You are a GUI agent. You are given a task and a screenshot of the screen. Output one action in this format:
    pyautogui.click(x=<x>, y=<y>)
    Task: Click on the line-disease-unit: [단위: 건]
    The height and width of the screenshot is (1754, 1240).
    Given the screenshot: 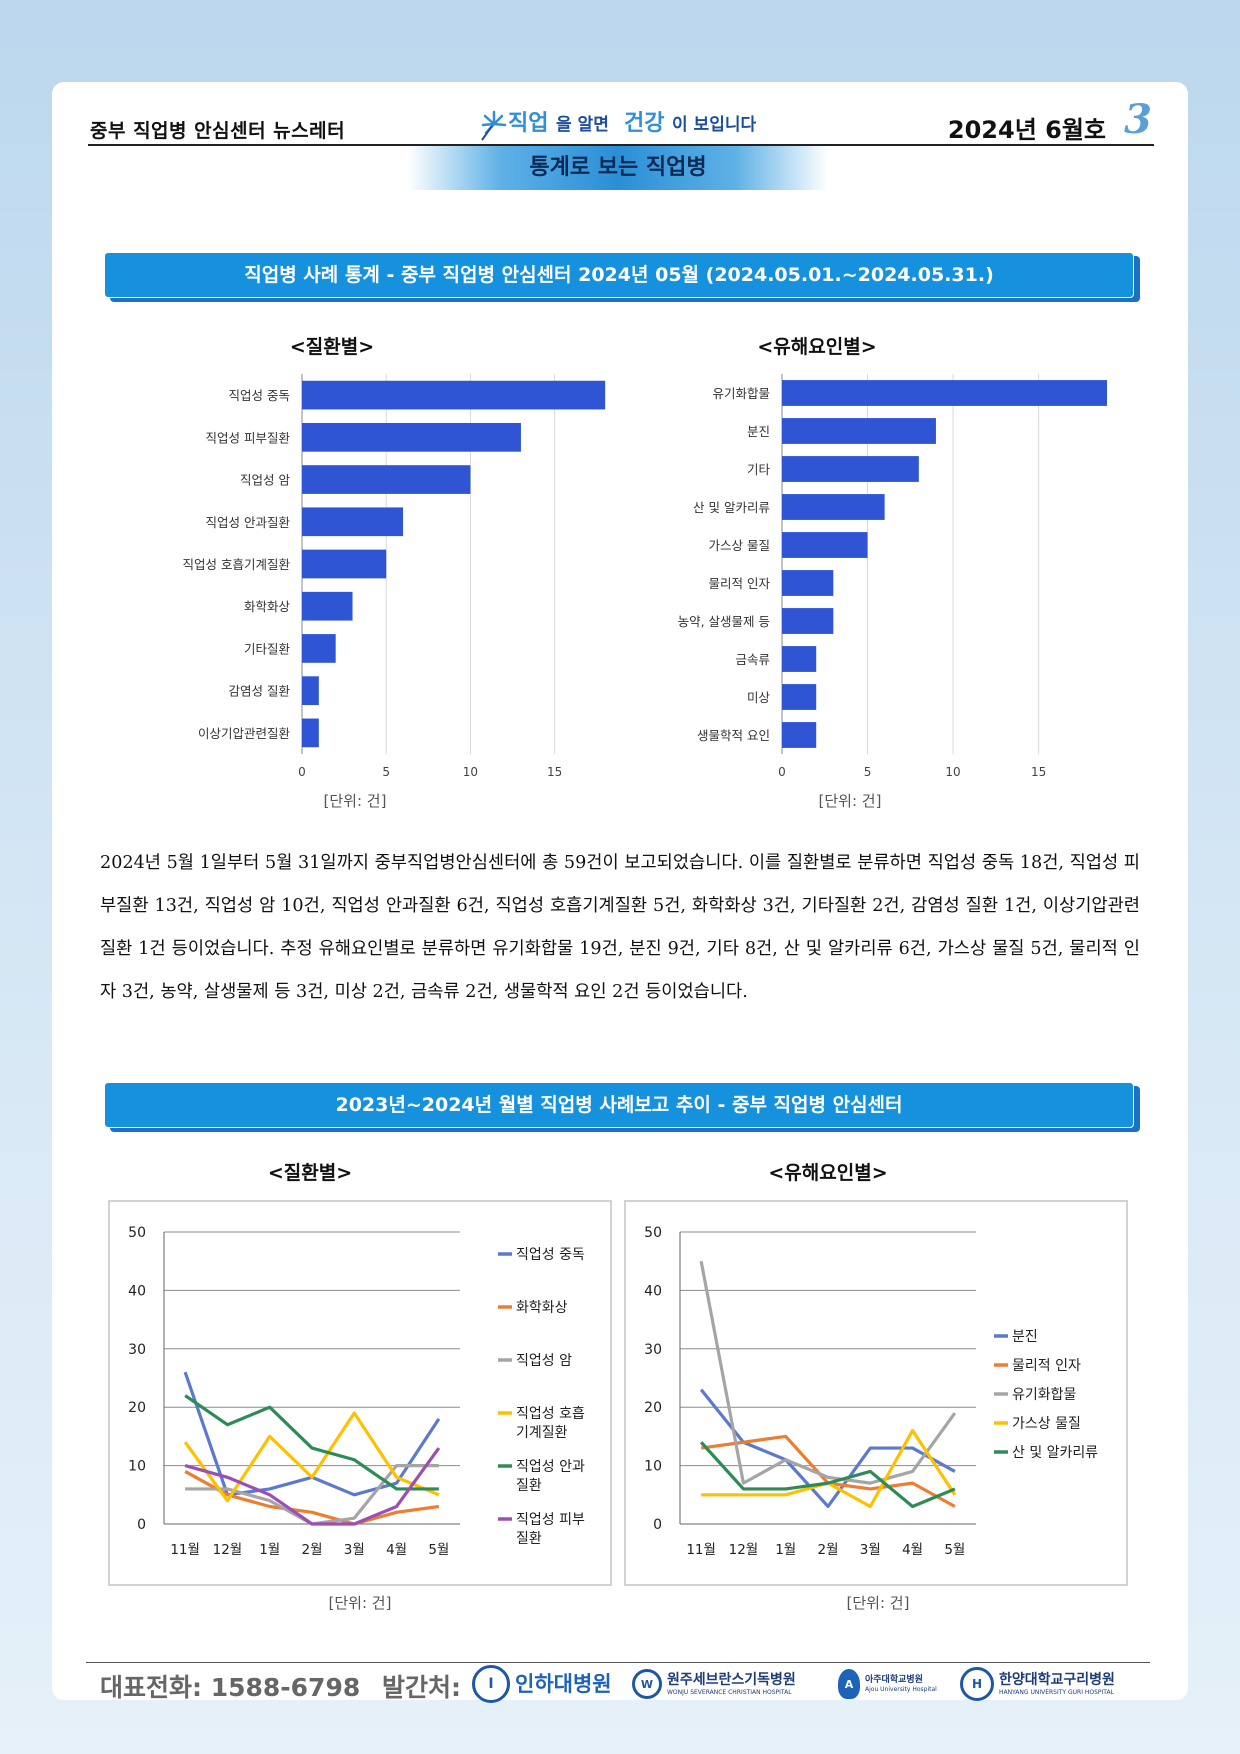 What is the action you would take?
    pyautogui.click(x=360, y=1603)
    